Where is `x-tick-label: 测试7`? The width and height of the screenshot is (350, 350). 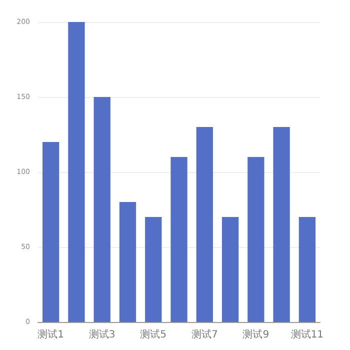 x-tick-label: 测试7 is located at coordinates (204, 334).